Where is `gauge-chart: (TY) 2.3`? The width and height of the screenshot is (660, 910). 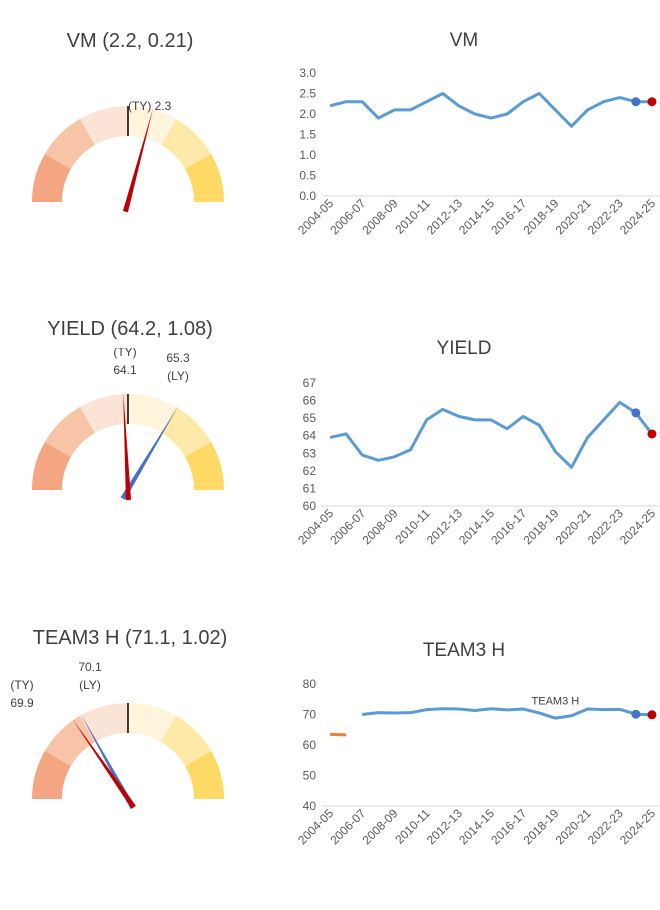
gauge-chart: (TY) 2.3 is located at coordinates (128, 156).